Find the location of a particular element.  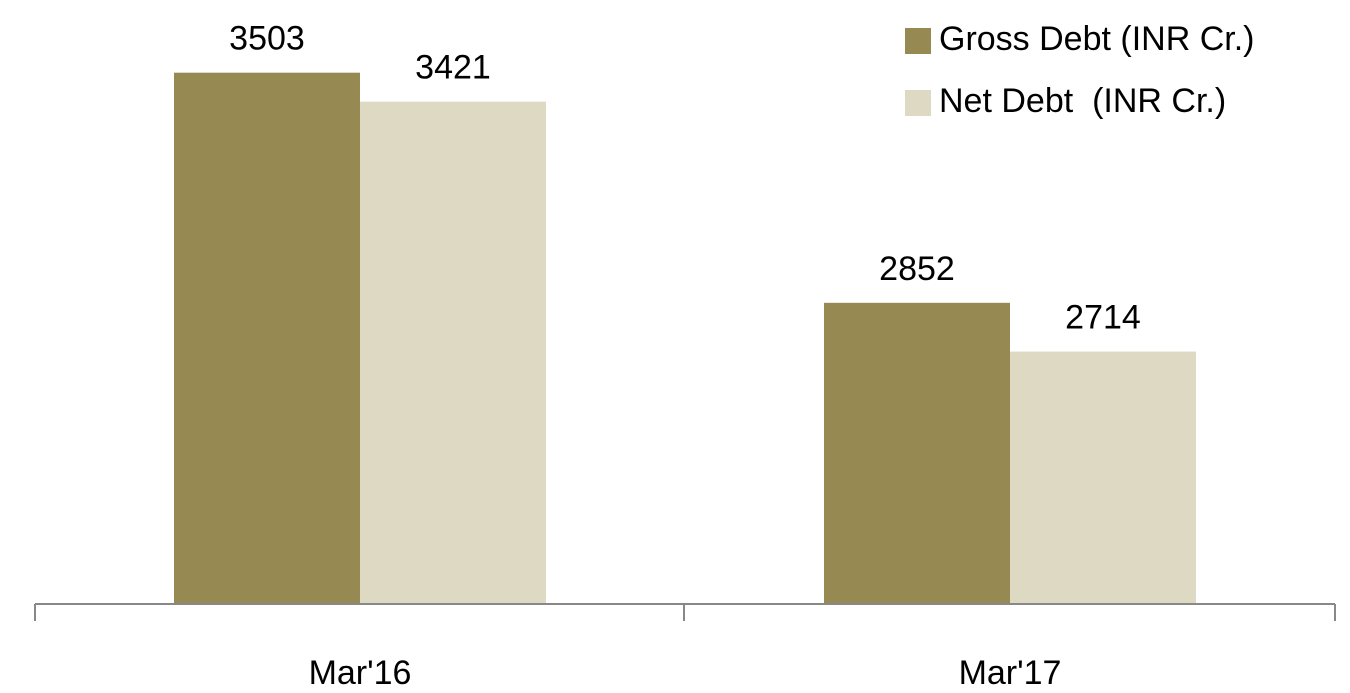

legend-label: Gross Debt (INR Cr.) is located at coordinates (1096, 39).